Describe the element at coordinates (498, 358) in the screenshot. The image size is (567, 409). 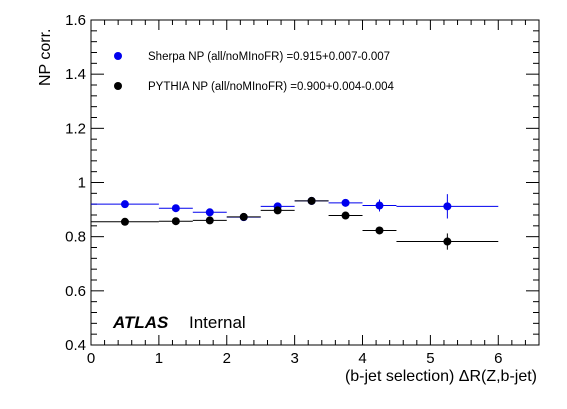
I see `x-tick-label: 6` at that location.